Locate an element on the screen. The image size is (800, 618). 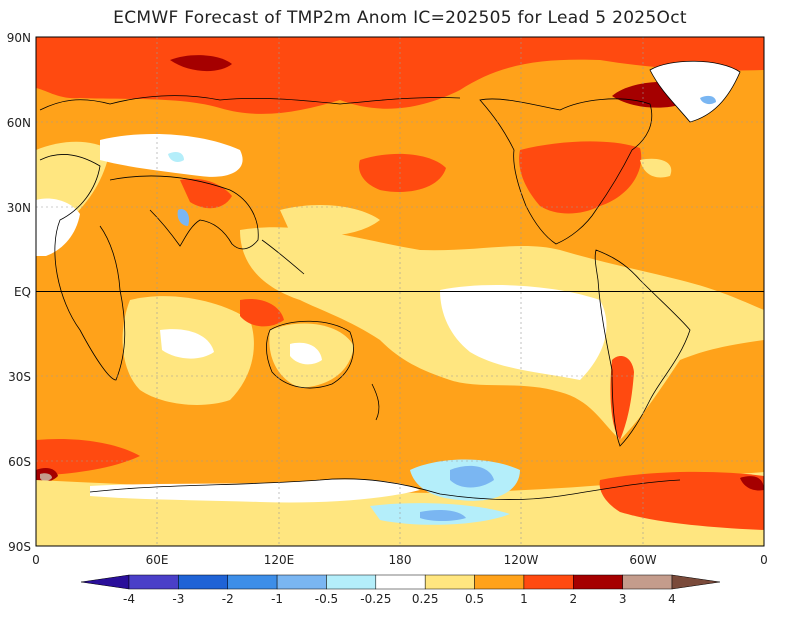
lat-label: 90S is located at coordinates (19, 547).